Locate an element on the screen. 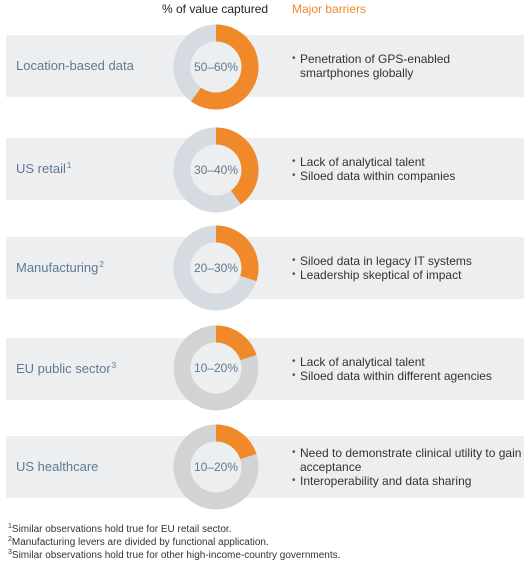 This screenshot has width=530, height=572. donut-chart: 20–30% is located at coordinates (216, 268).